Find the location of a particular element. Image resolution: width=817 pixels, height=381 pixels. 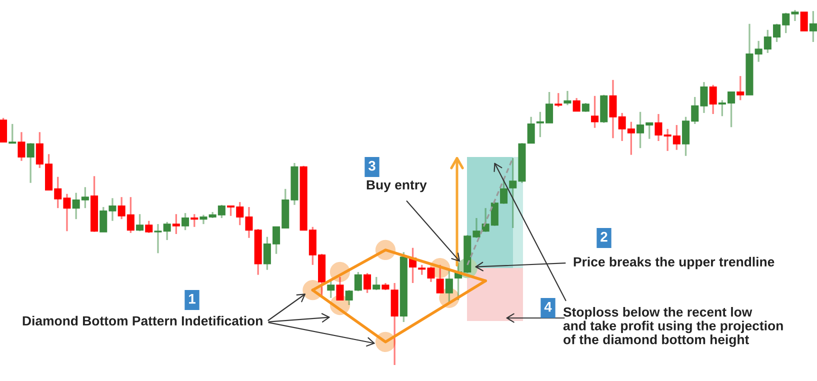

annotation: 2 is located at coordinates (604, 237).